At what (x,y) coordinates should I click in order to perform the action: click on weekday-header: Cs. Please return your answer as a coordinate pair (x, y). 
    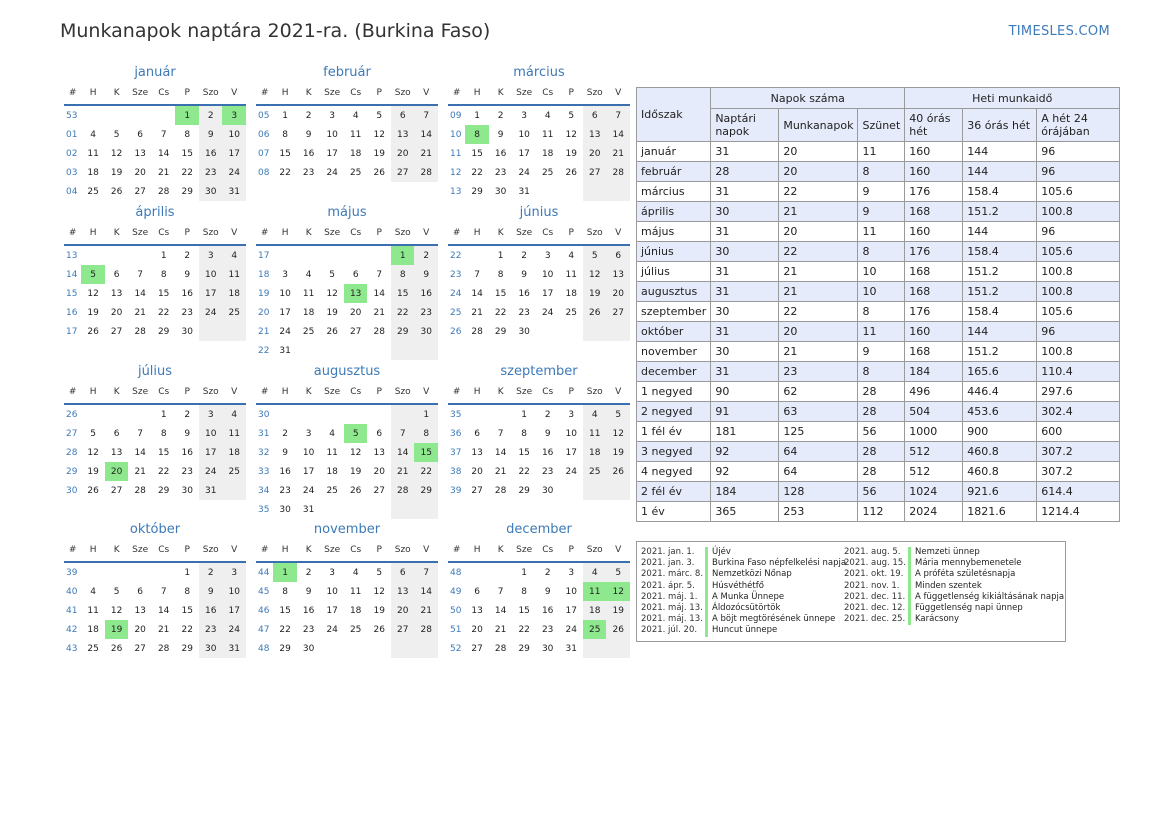
    Looking at the image, I should click on (355, 551).